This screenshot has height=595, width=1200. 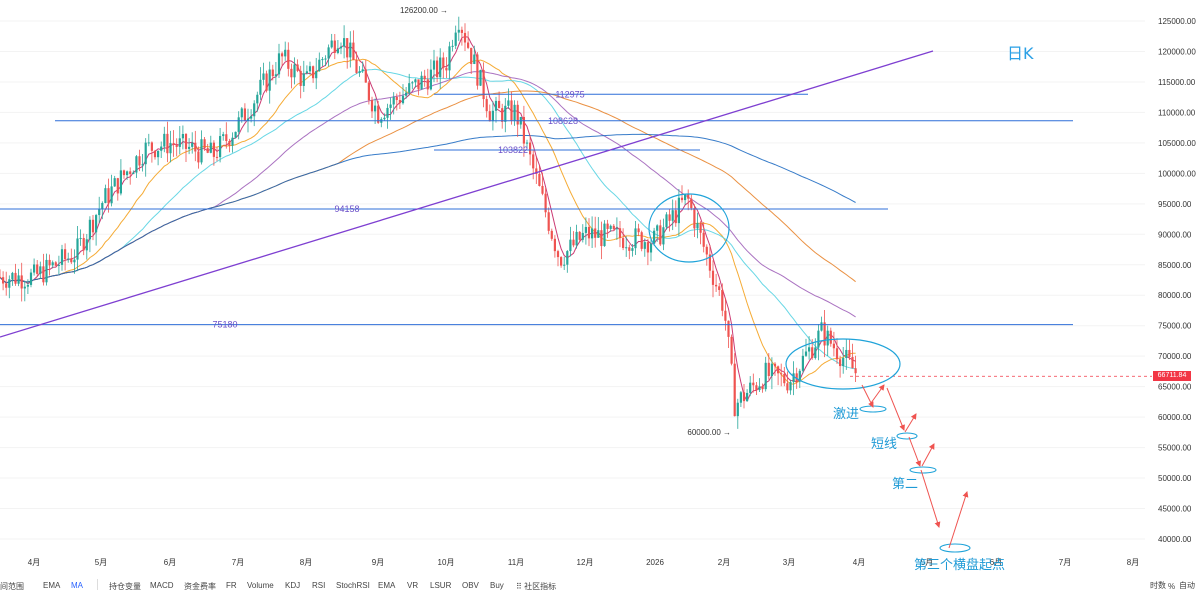 What do you see at coordinates (709, 432) in the screenshot?
I see `extreme-price-label: 60000.00 →` at bounding box center [709, 432].